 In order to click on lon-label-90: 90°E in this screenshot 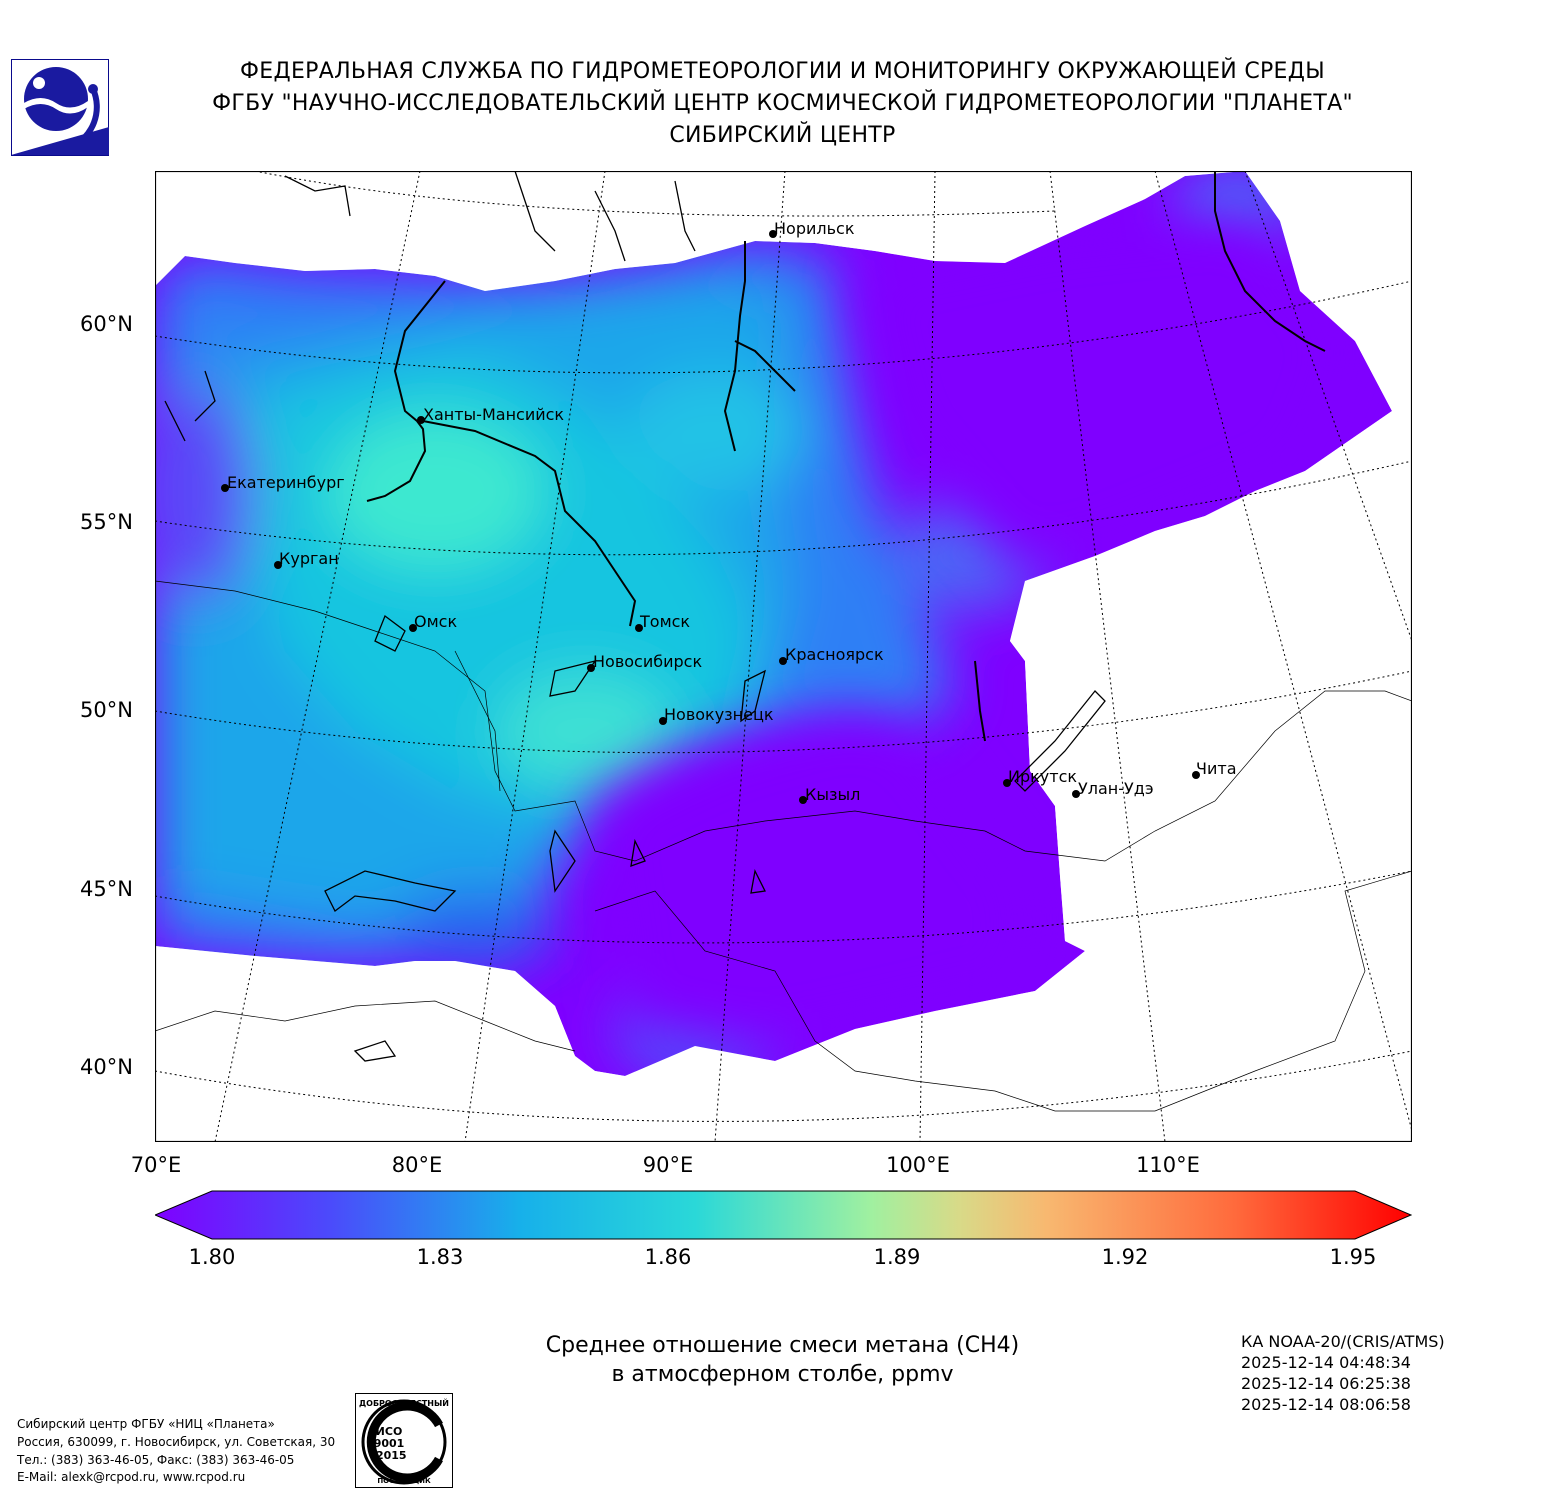, I will do `click(668, 1165)`.